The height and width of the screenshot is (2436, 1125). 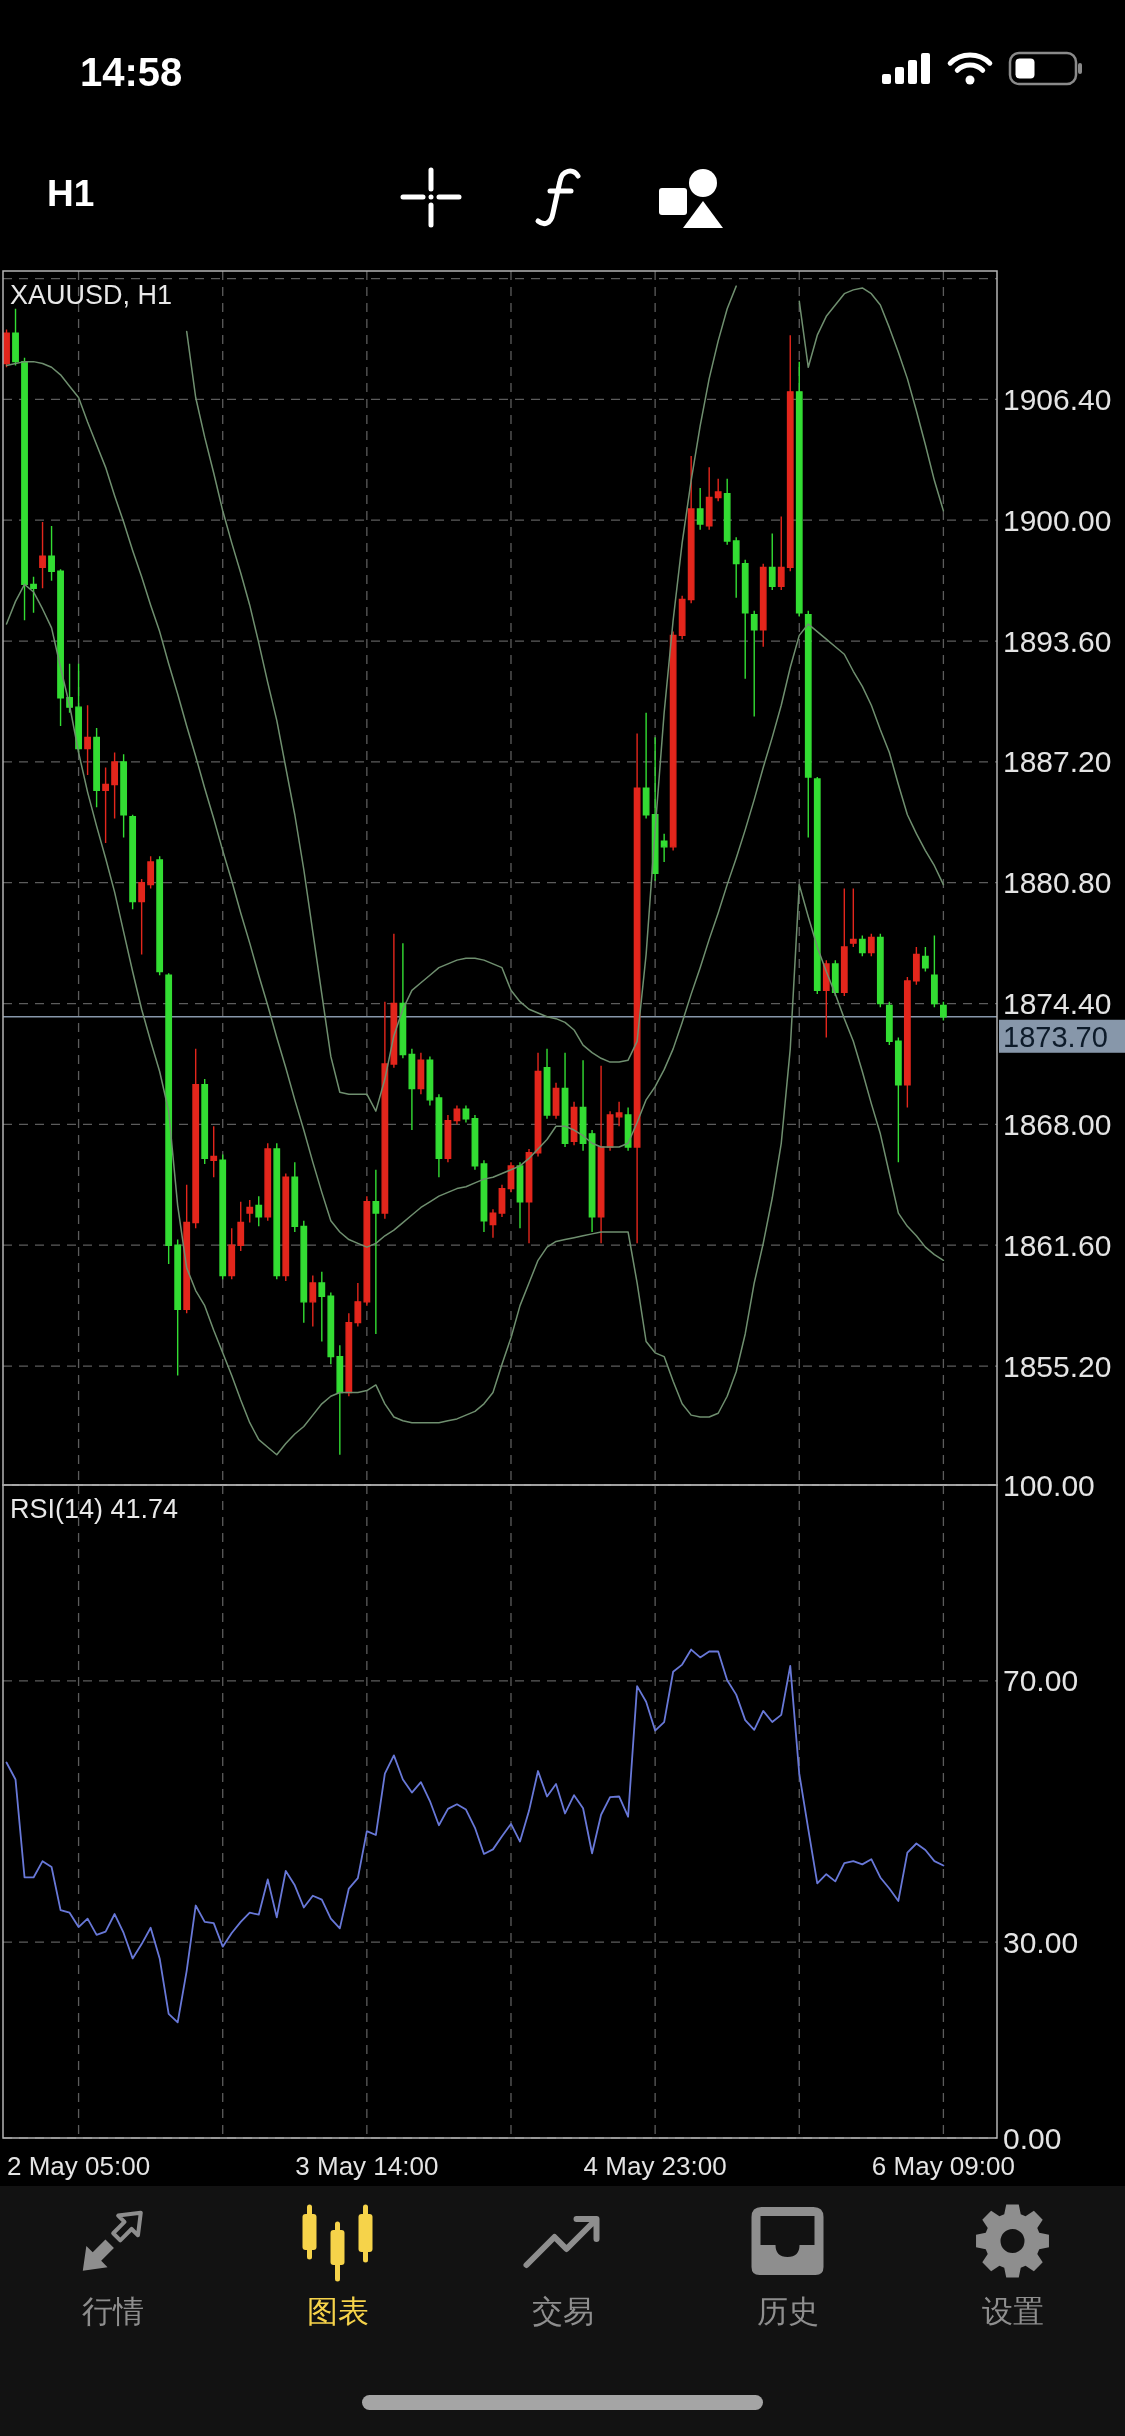 I want to click on y-tick-label: 1880.80, so click(x=1057, y=883).